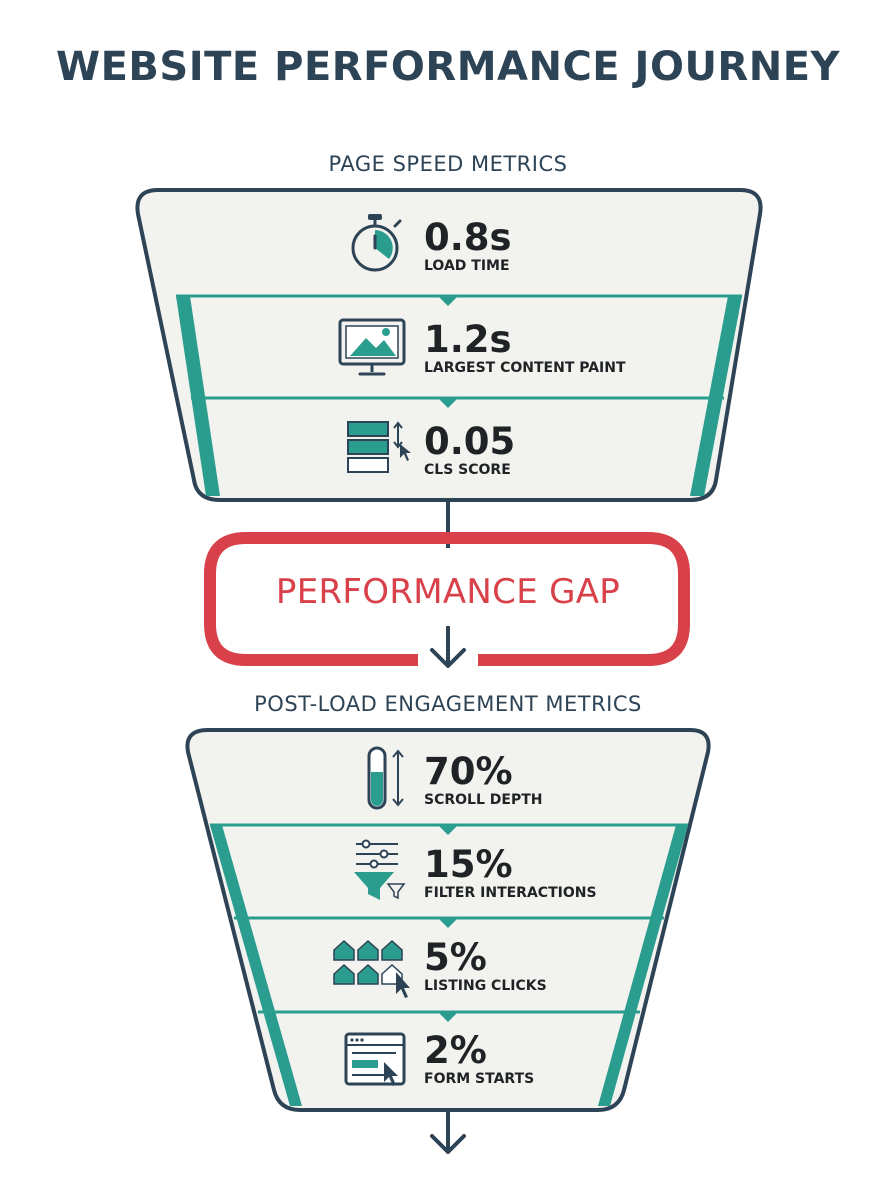 The image size is (896, 1200). Describe the element at coordinates (380, 869) in the screenshot. I see `filter-funnel-icon` at that location.